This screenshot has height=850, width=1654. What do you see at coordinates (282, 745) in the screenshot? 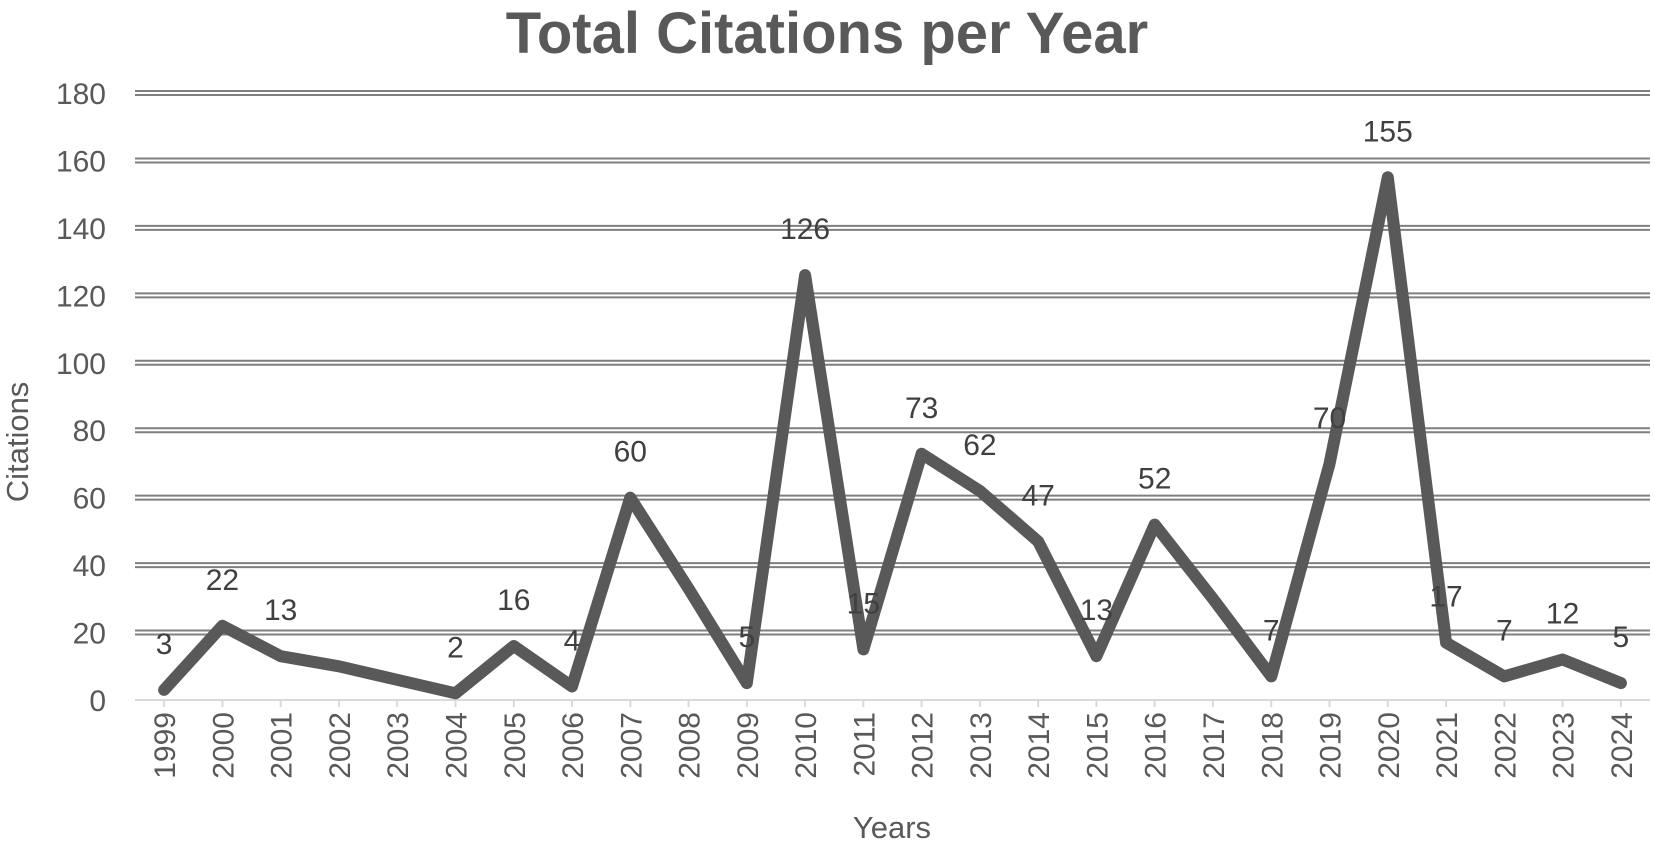
I see `x-tick-label: 2001` at bounding box center [282, 745].